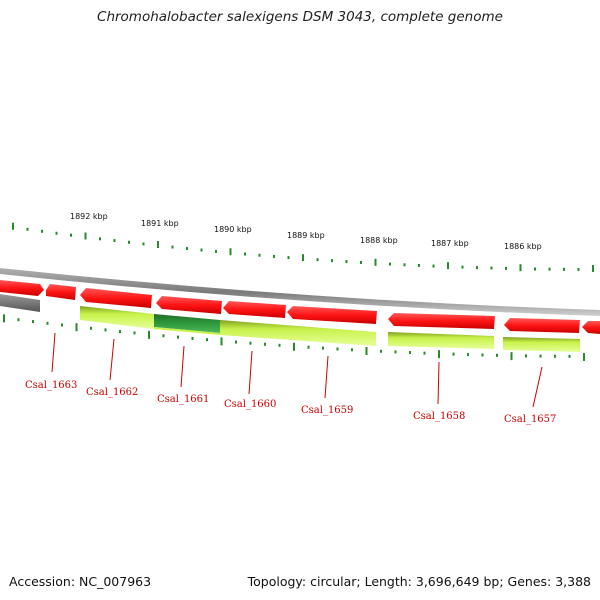 The width and height of the screenshot is (600, 600). Describe the element at coordinates (306, 235) in the screenshot. I see `kbp-label: 1889 kbp` at that location.